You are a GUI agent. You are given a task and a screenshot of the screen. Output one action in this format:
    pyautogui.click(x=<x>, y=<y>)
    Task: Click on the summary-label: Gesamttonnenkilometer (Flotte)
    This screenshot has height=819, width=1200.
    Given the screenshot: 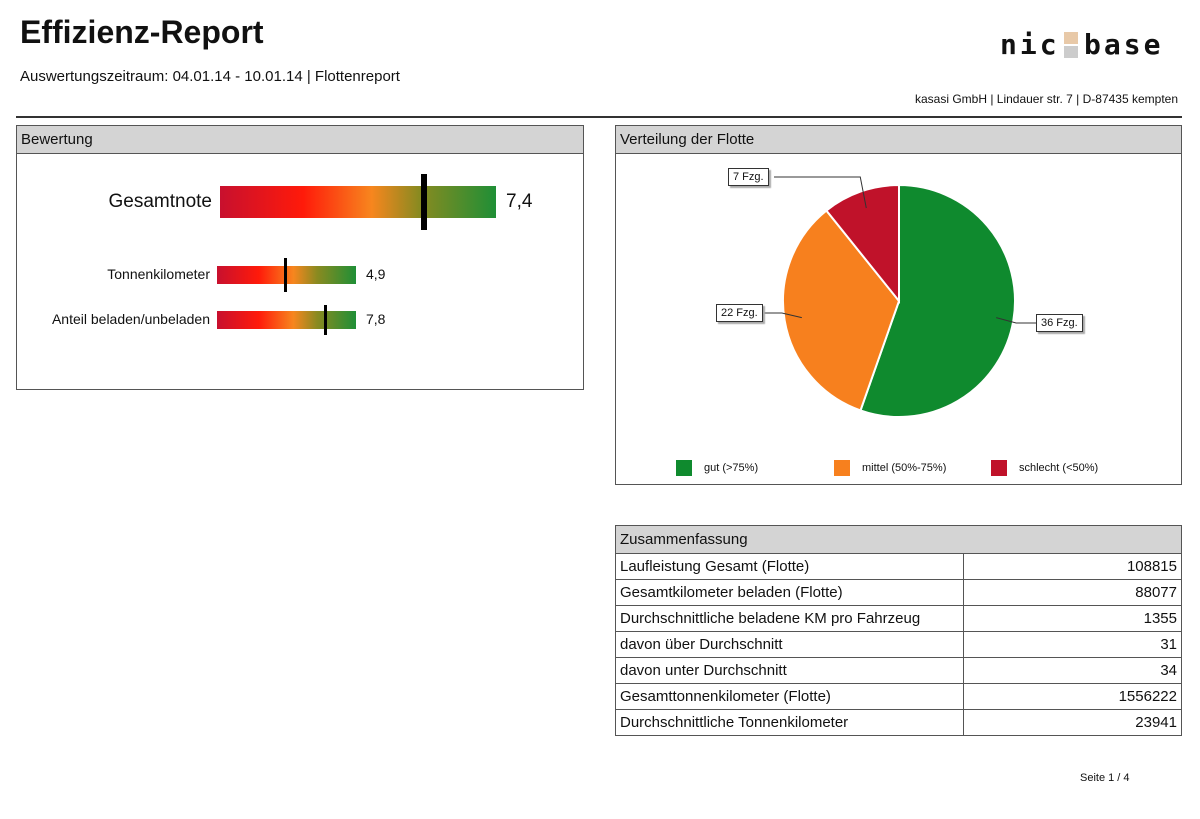 What is the action you would take?
    pyautogui.click(x=789, y=696)
    